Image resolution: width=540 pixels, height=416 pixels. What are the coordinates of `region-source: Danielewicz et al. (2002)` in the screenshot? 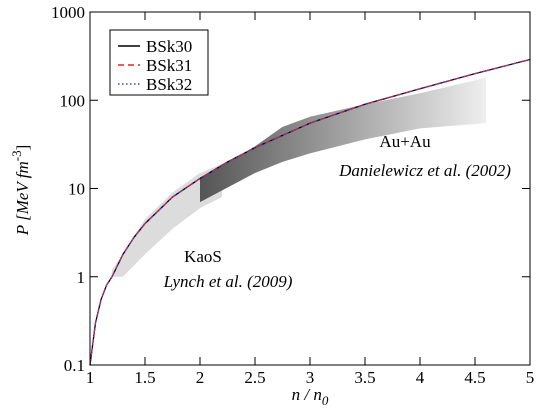 It's located at (424, 170).